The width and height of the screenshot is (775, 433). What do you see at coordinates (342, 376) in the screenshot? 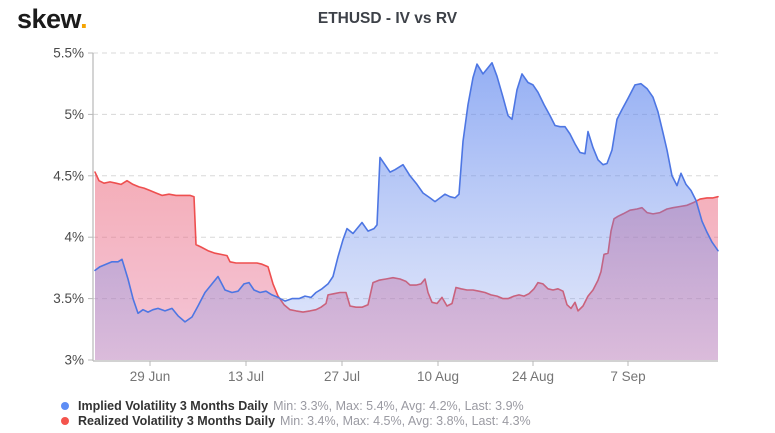
I see `x-tick-label: 27 Jul` at bounding box center [342, 376].